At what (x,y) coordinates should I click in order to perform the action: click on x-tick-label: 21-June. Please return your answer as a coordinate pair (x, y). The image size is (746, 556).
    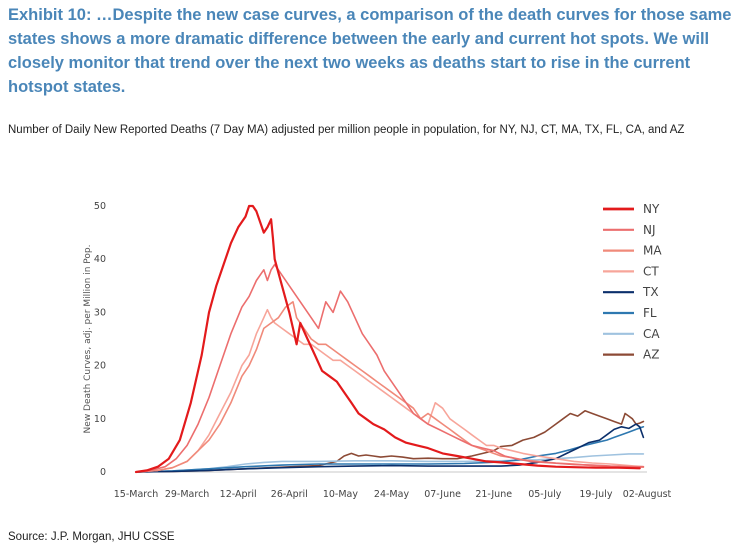
    Looking at the image, I should click on (493, 494).